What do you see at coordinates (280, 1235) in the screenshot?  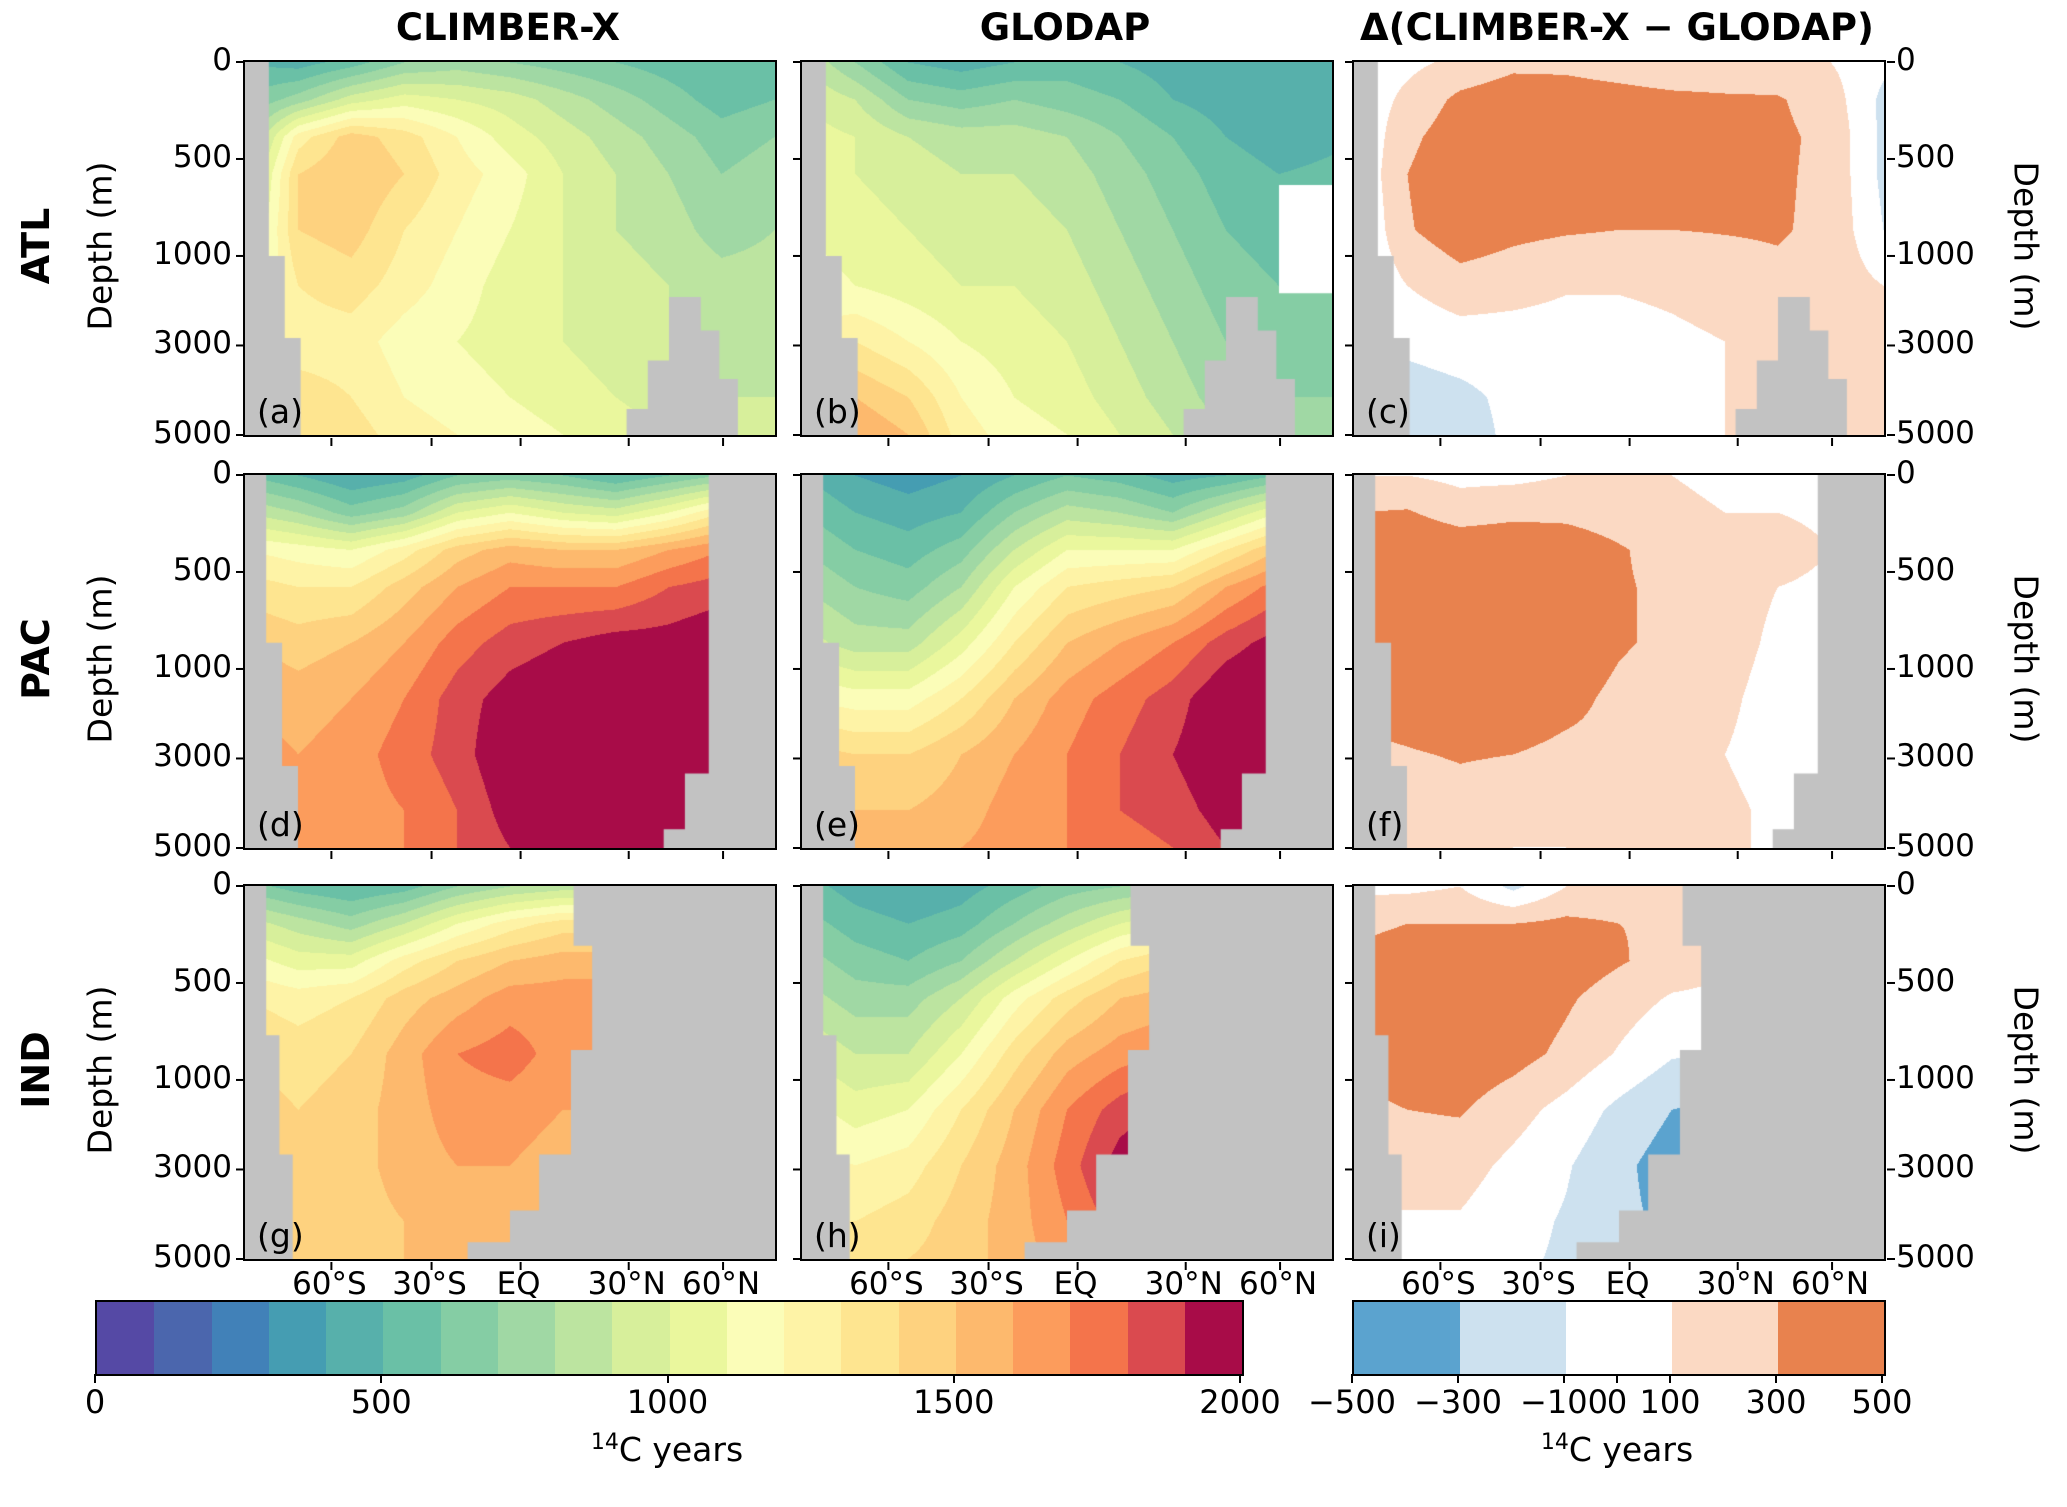 I see `panel-letter-g: (g)` at bounding box center [280, 1235].